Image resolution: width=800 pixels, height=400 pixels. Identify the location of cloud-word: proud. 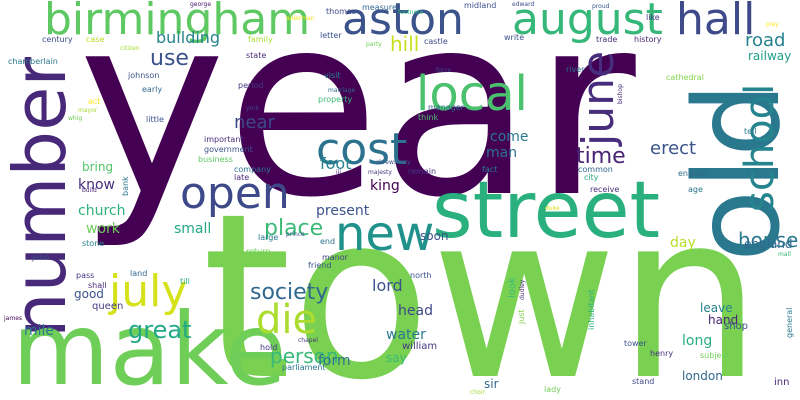
(601, 6).